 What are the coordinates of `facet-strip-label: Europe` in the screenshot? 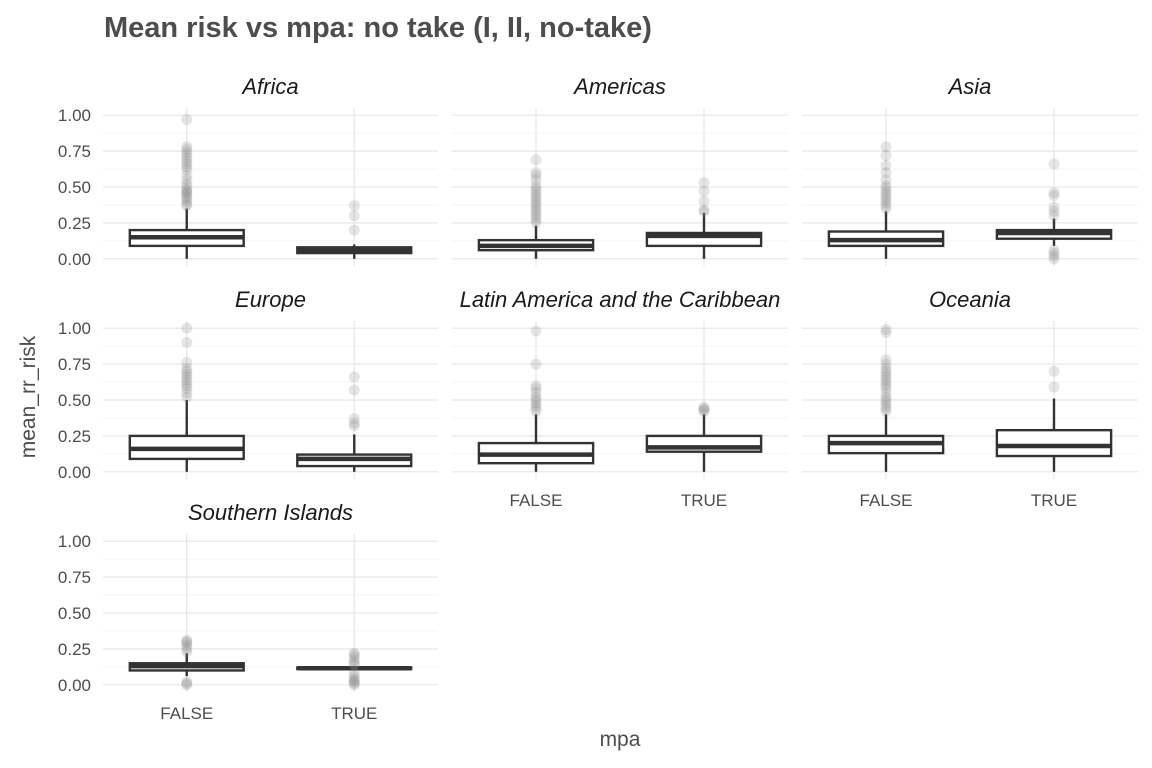 It's located at (270, 299).